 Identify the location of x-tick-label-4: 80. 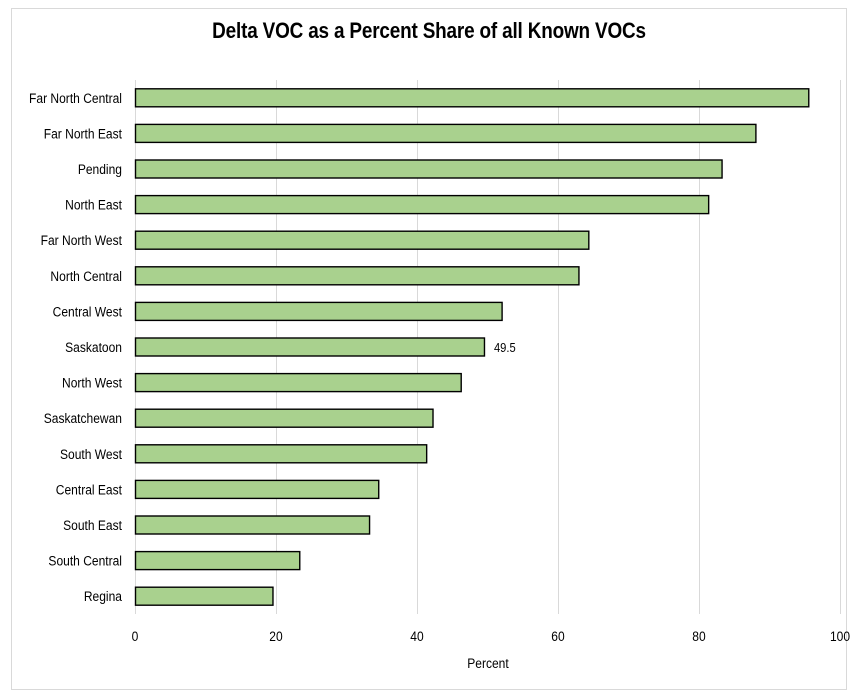
(698, 636).